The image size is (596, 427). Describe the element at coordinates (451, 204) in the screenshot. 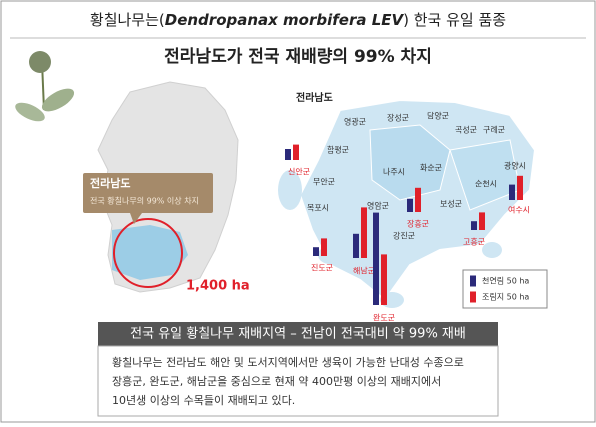

I see `district-label: 보성군` at that location.